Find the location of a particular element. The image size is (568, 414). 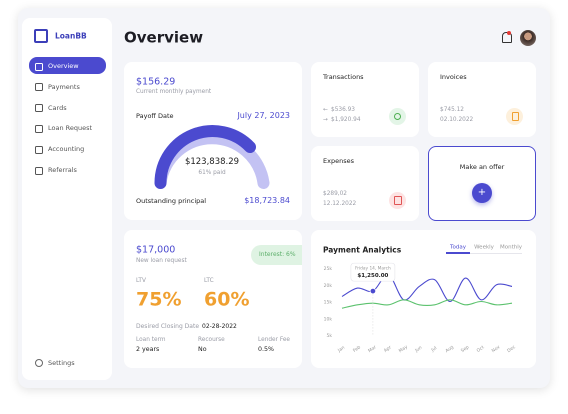

principal-label: Outstanding principal is located at coordinates (171, 200).